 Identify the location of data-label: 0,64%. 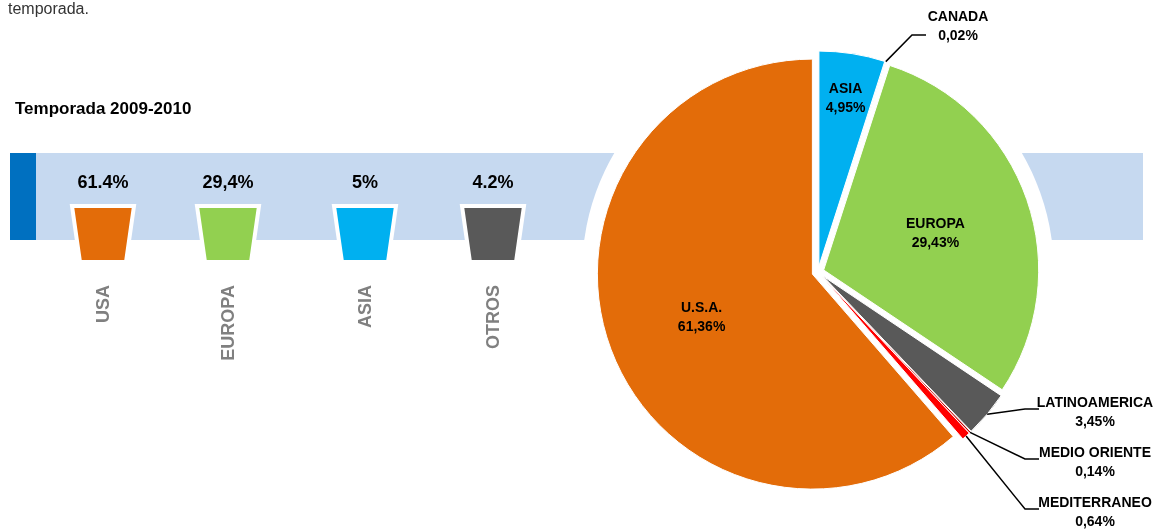
(1095, 521).